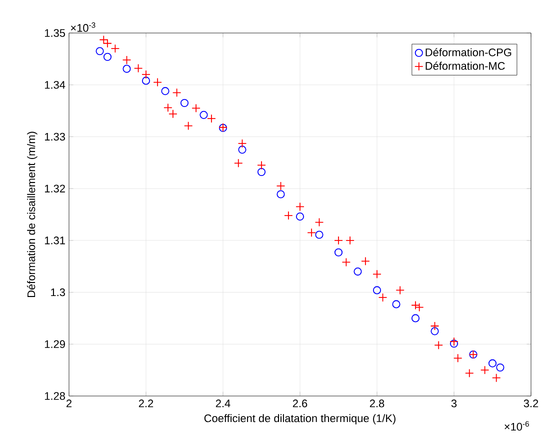 This screenshot has width=543, height=441. Describe the element at coordinates (54, 136) in the screenshot. I see `y-tick-label: 1.33` at that location.